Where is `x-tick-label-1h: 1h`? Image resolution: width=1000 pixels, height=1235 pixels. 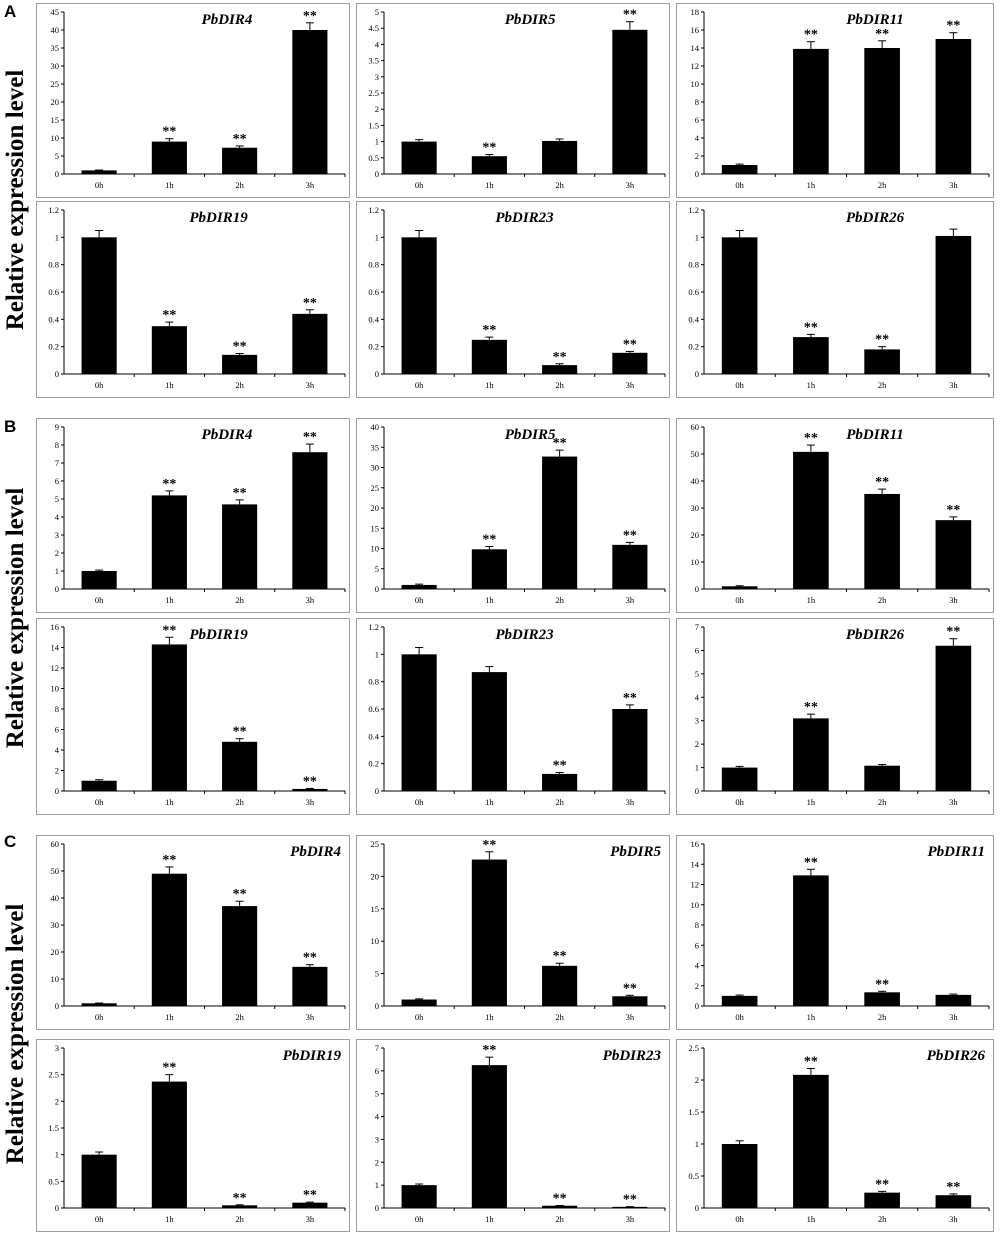 x-tick-label-1h: 1h is located at coordinates (169, 802).